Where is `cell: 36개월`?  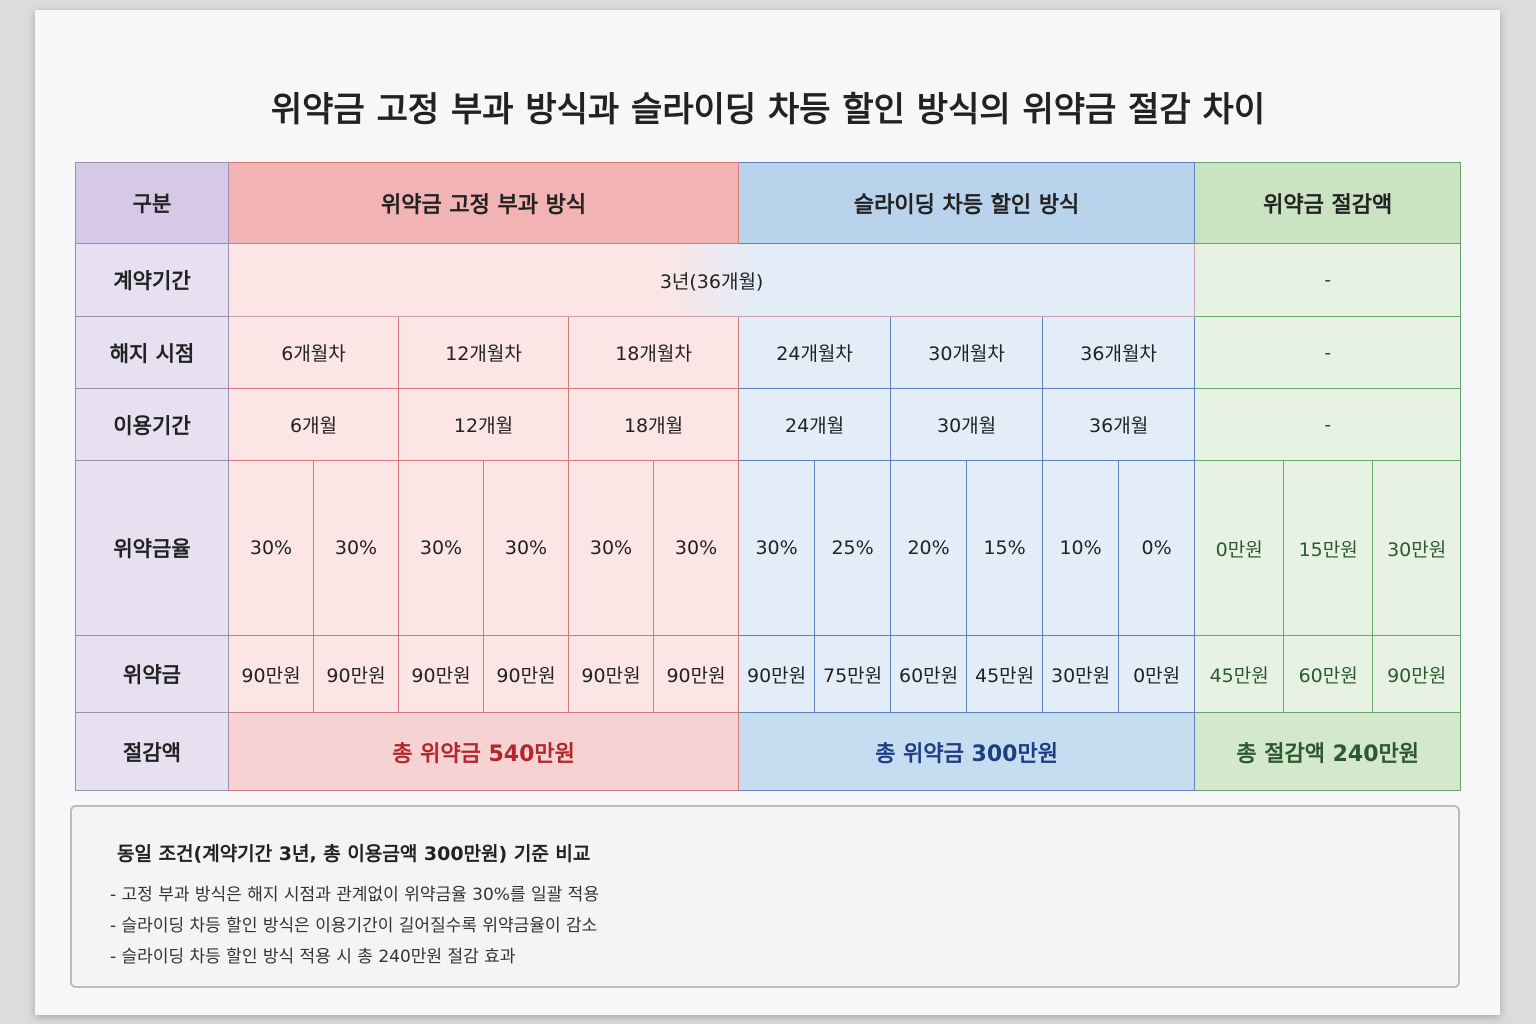
cell: 36개월 is located at coordinates (1119, 424).